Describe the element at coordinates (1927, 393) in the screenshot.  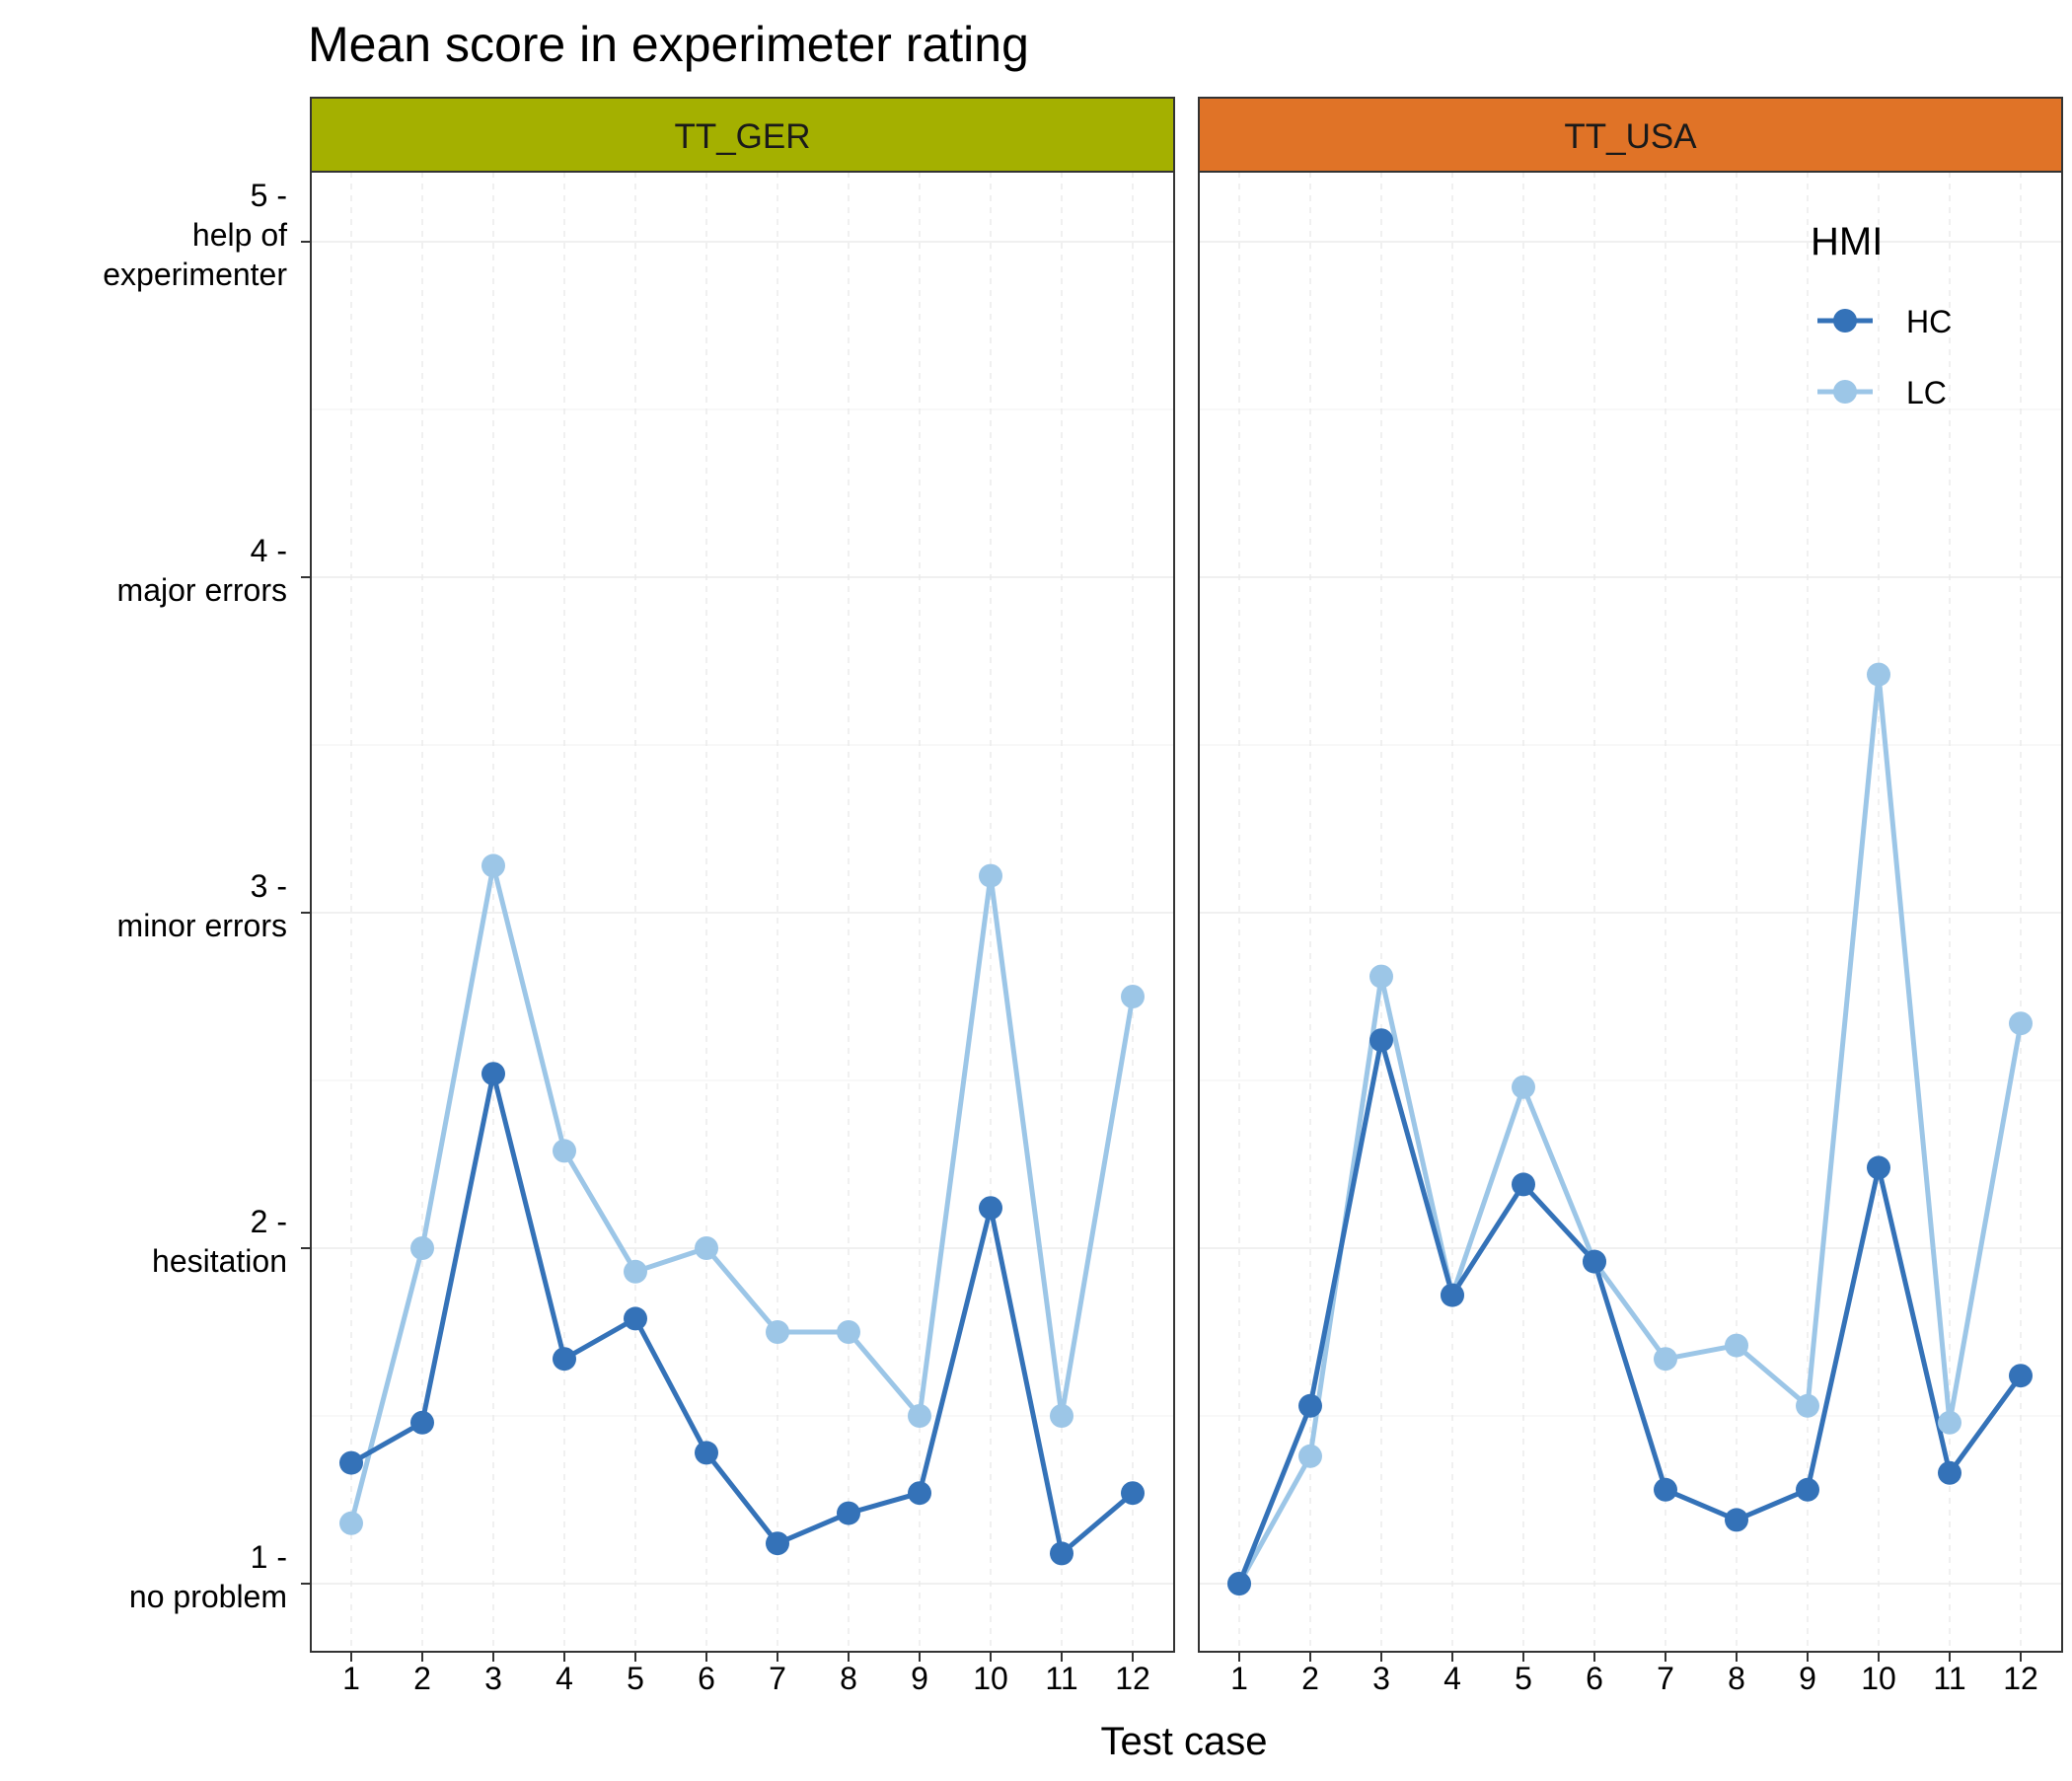
I see `legend-label-lc: LC` at that location.